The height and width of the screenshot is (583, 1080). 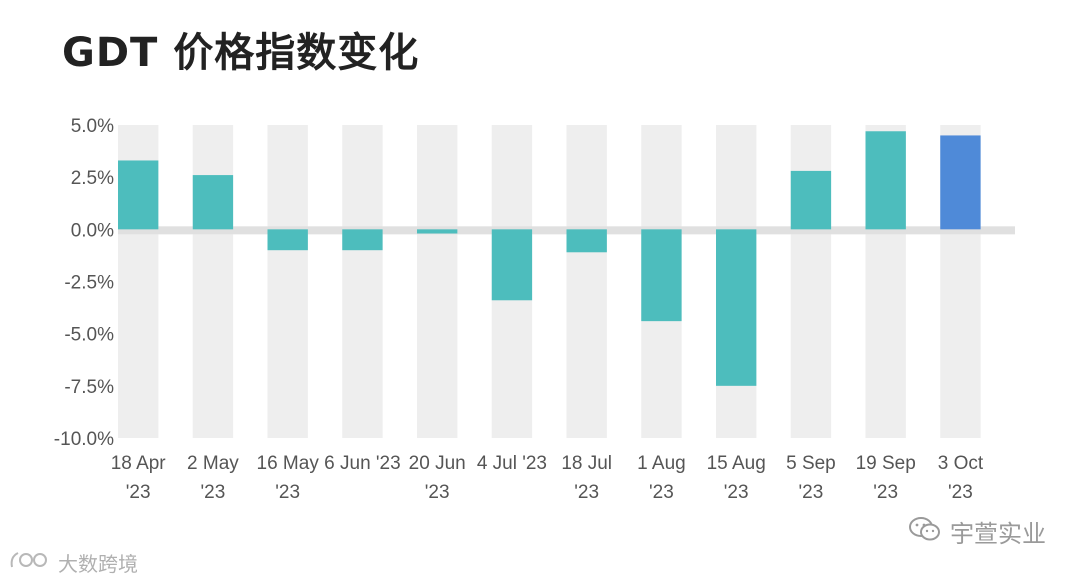 What do you see at coordinates (886, 463) in the screenshot?
I see `x-tick-label: 19 Sep` at bounding box center [886, 463].